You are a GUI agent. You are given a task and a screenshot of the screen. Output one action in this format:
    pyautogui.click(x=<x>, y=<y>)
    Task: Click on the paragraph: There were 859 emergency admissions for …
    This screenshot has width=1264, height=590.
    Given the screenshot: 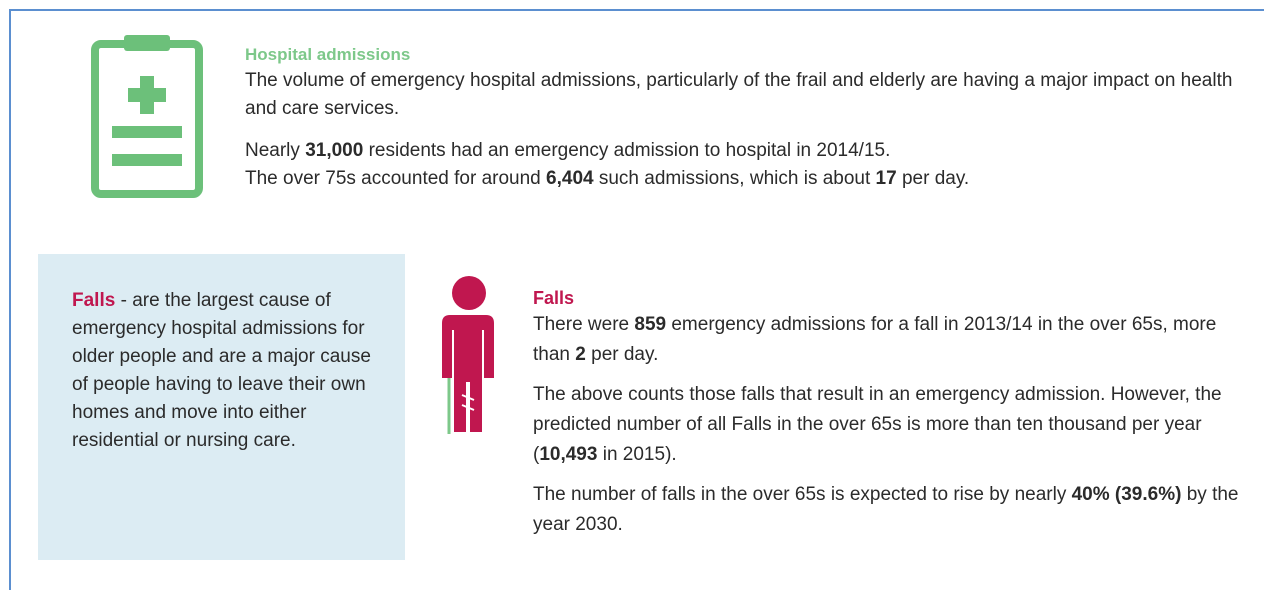 What is the action you would take?
    pyautogui.click(x=890, y=340)
    